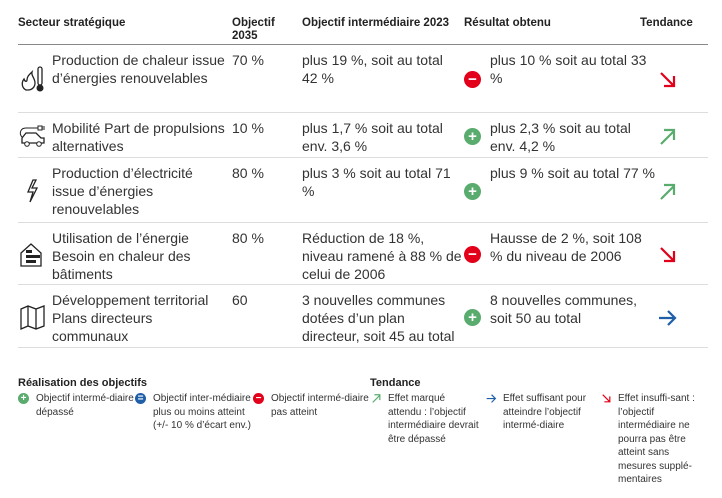  What do you see at coordinates (564, 309) in the screenshot?
I see `result-obtained: 8 nouvelles communes, soit 50 au total` at bounding box center [564, 309].